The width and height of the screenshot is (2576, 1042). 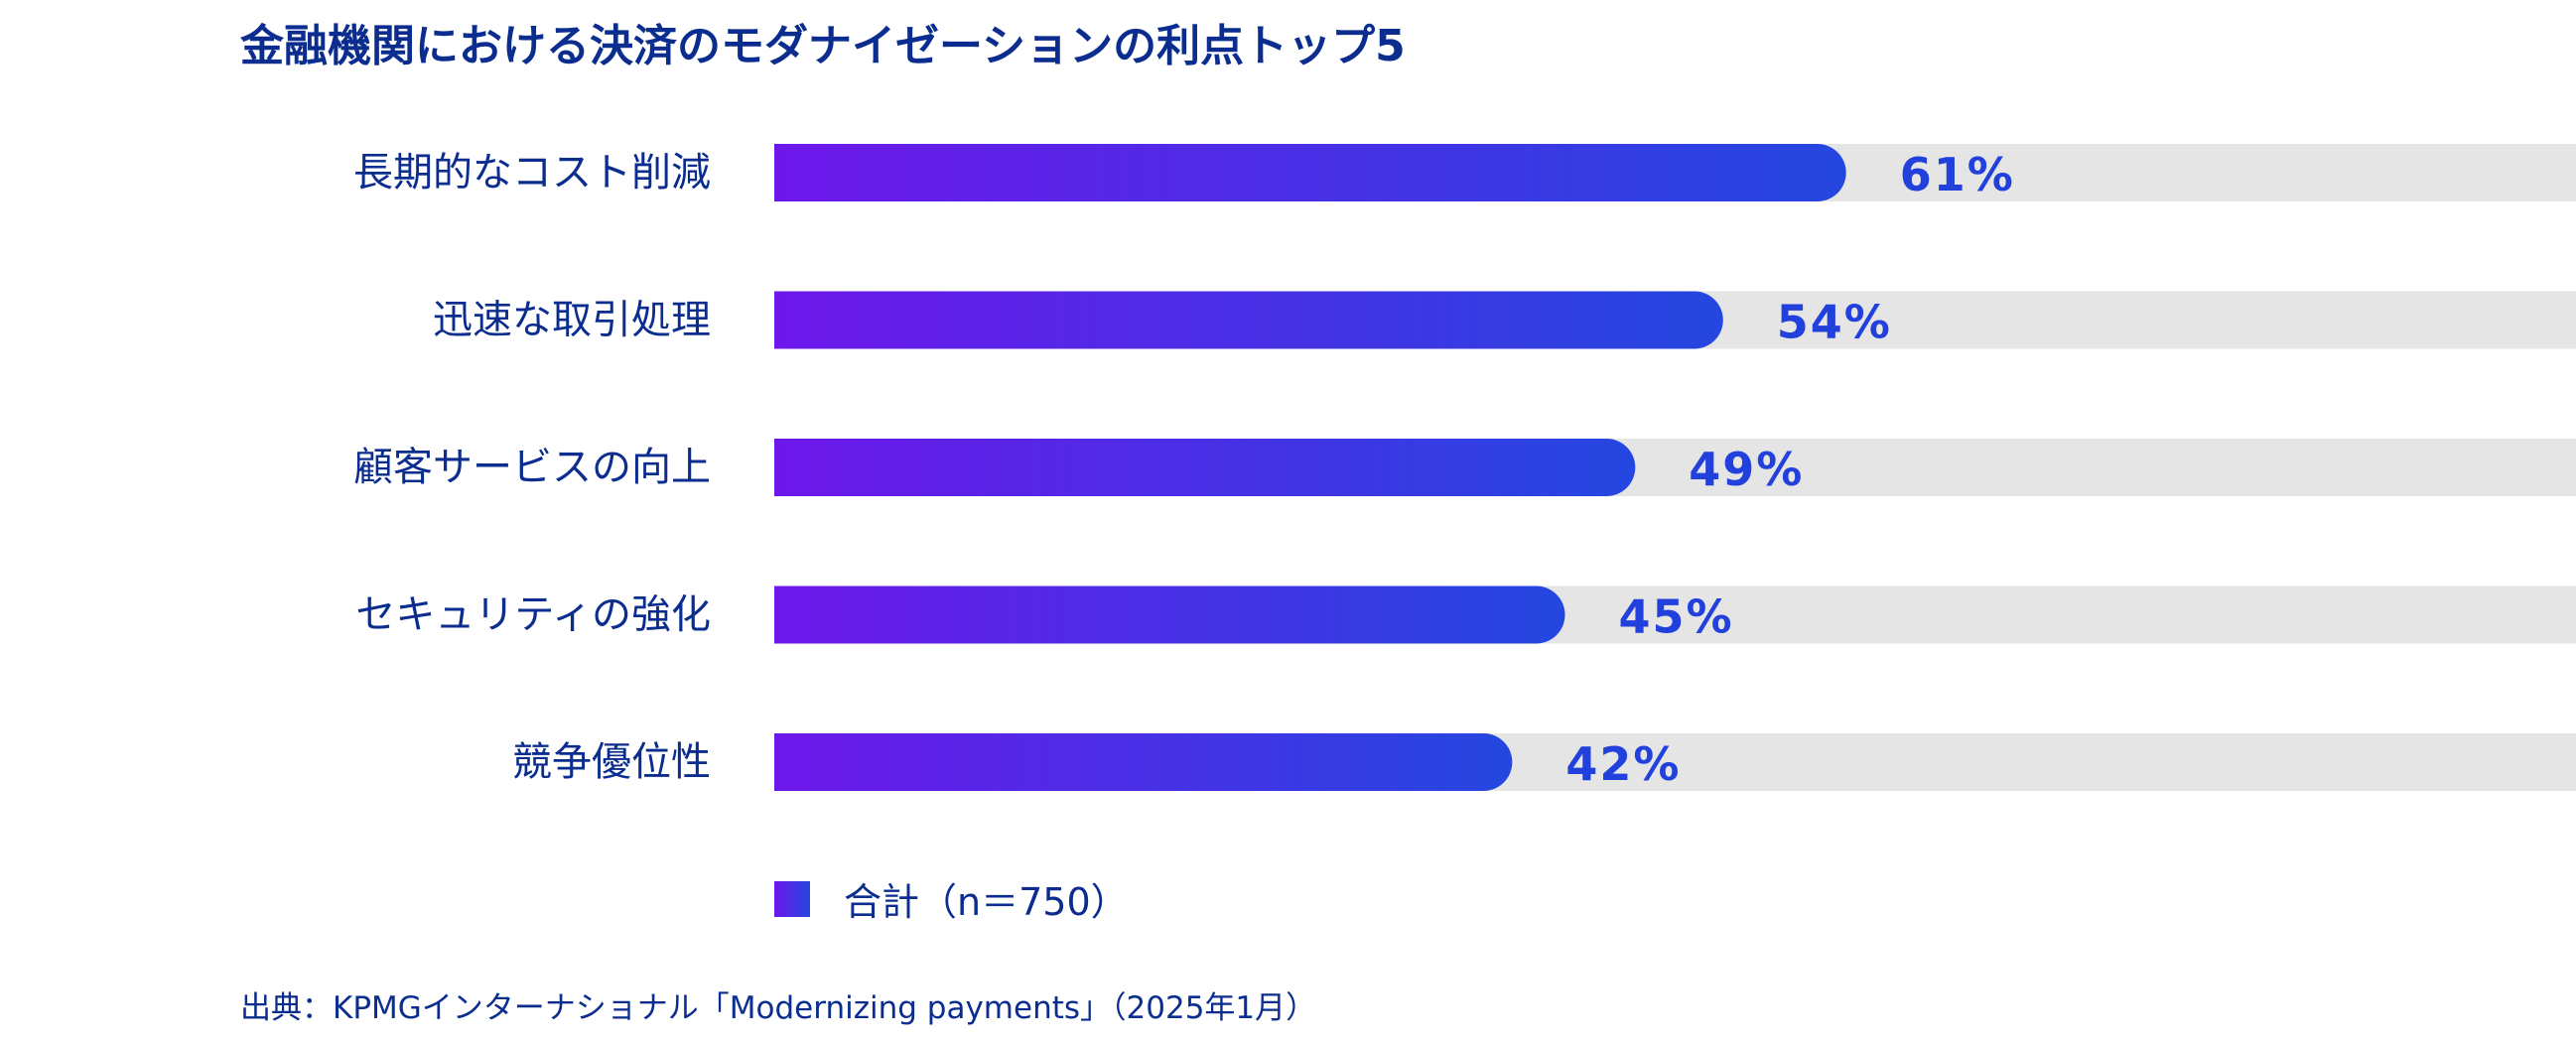 I want to click on legend: 合計（n＝750）, so click(x=951, y=898).